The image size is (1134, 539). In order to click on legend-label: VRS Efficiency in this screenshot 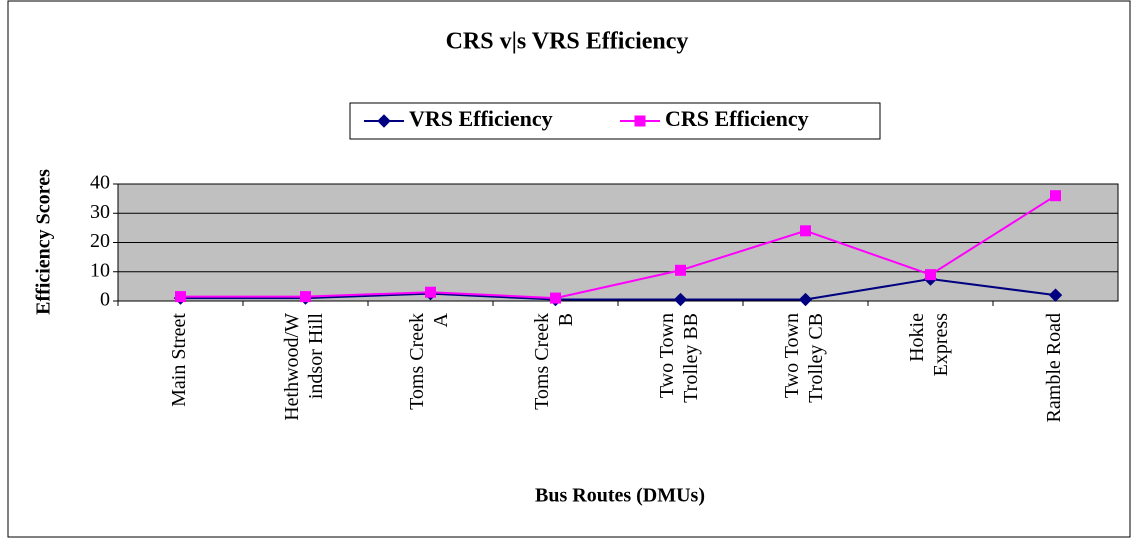, I will do `click(481, 118)`.